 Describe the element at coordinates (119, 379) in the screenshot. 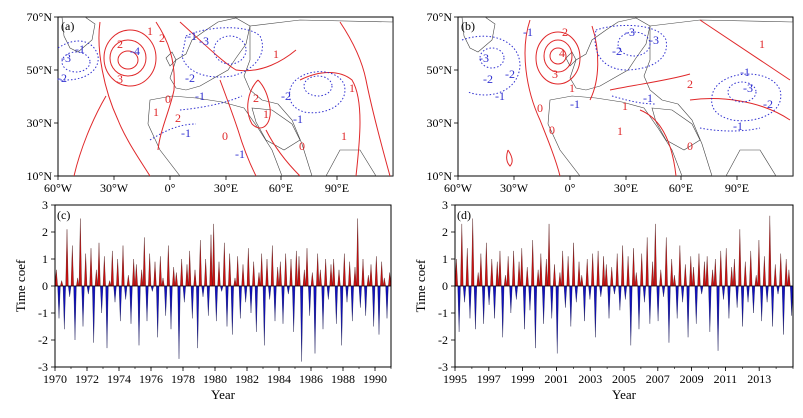

I see `ts-c-xtick-label: 1974` at that location.